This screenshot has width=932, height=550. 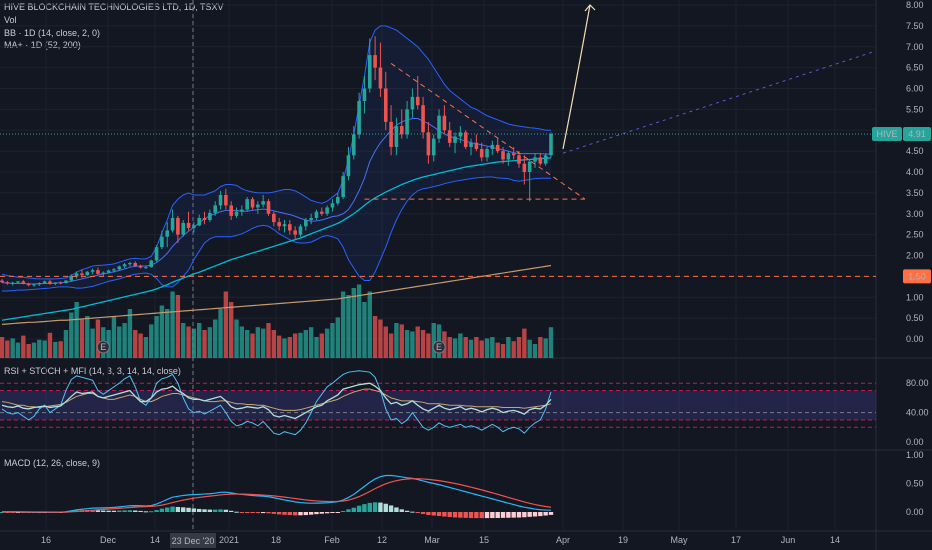 What do you see at coordinates (193, 540) in the screenshot?
I see `crosshair-date-box` at bounding box center [193, 540].